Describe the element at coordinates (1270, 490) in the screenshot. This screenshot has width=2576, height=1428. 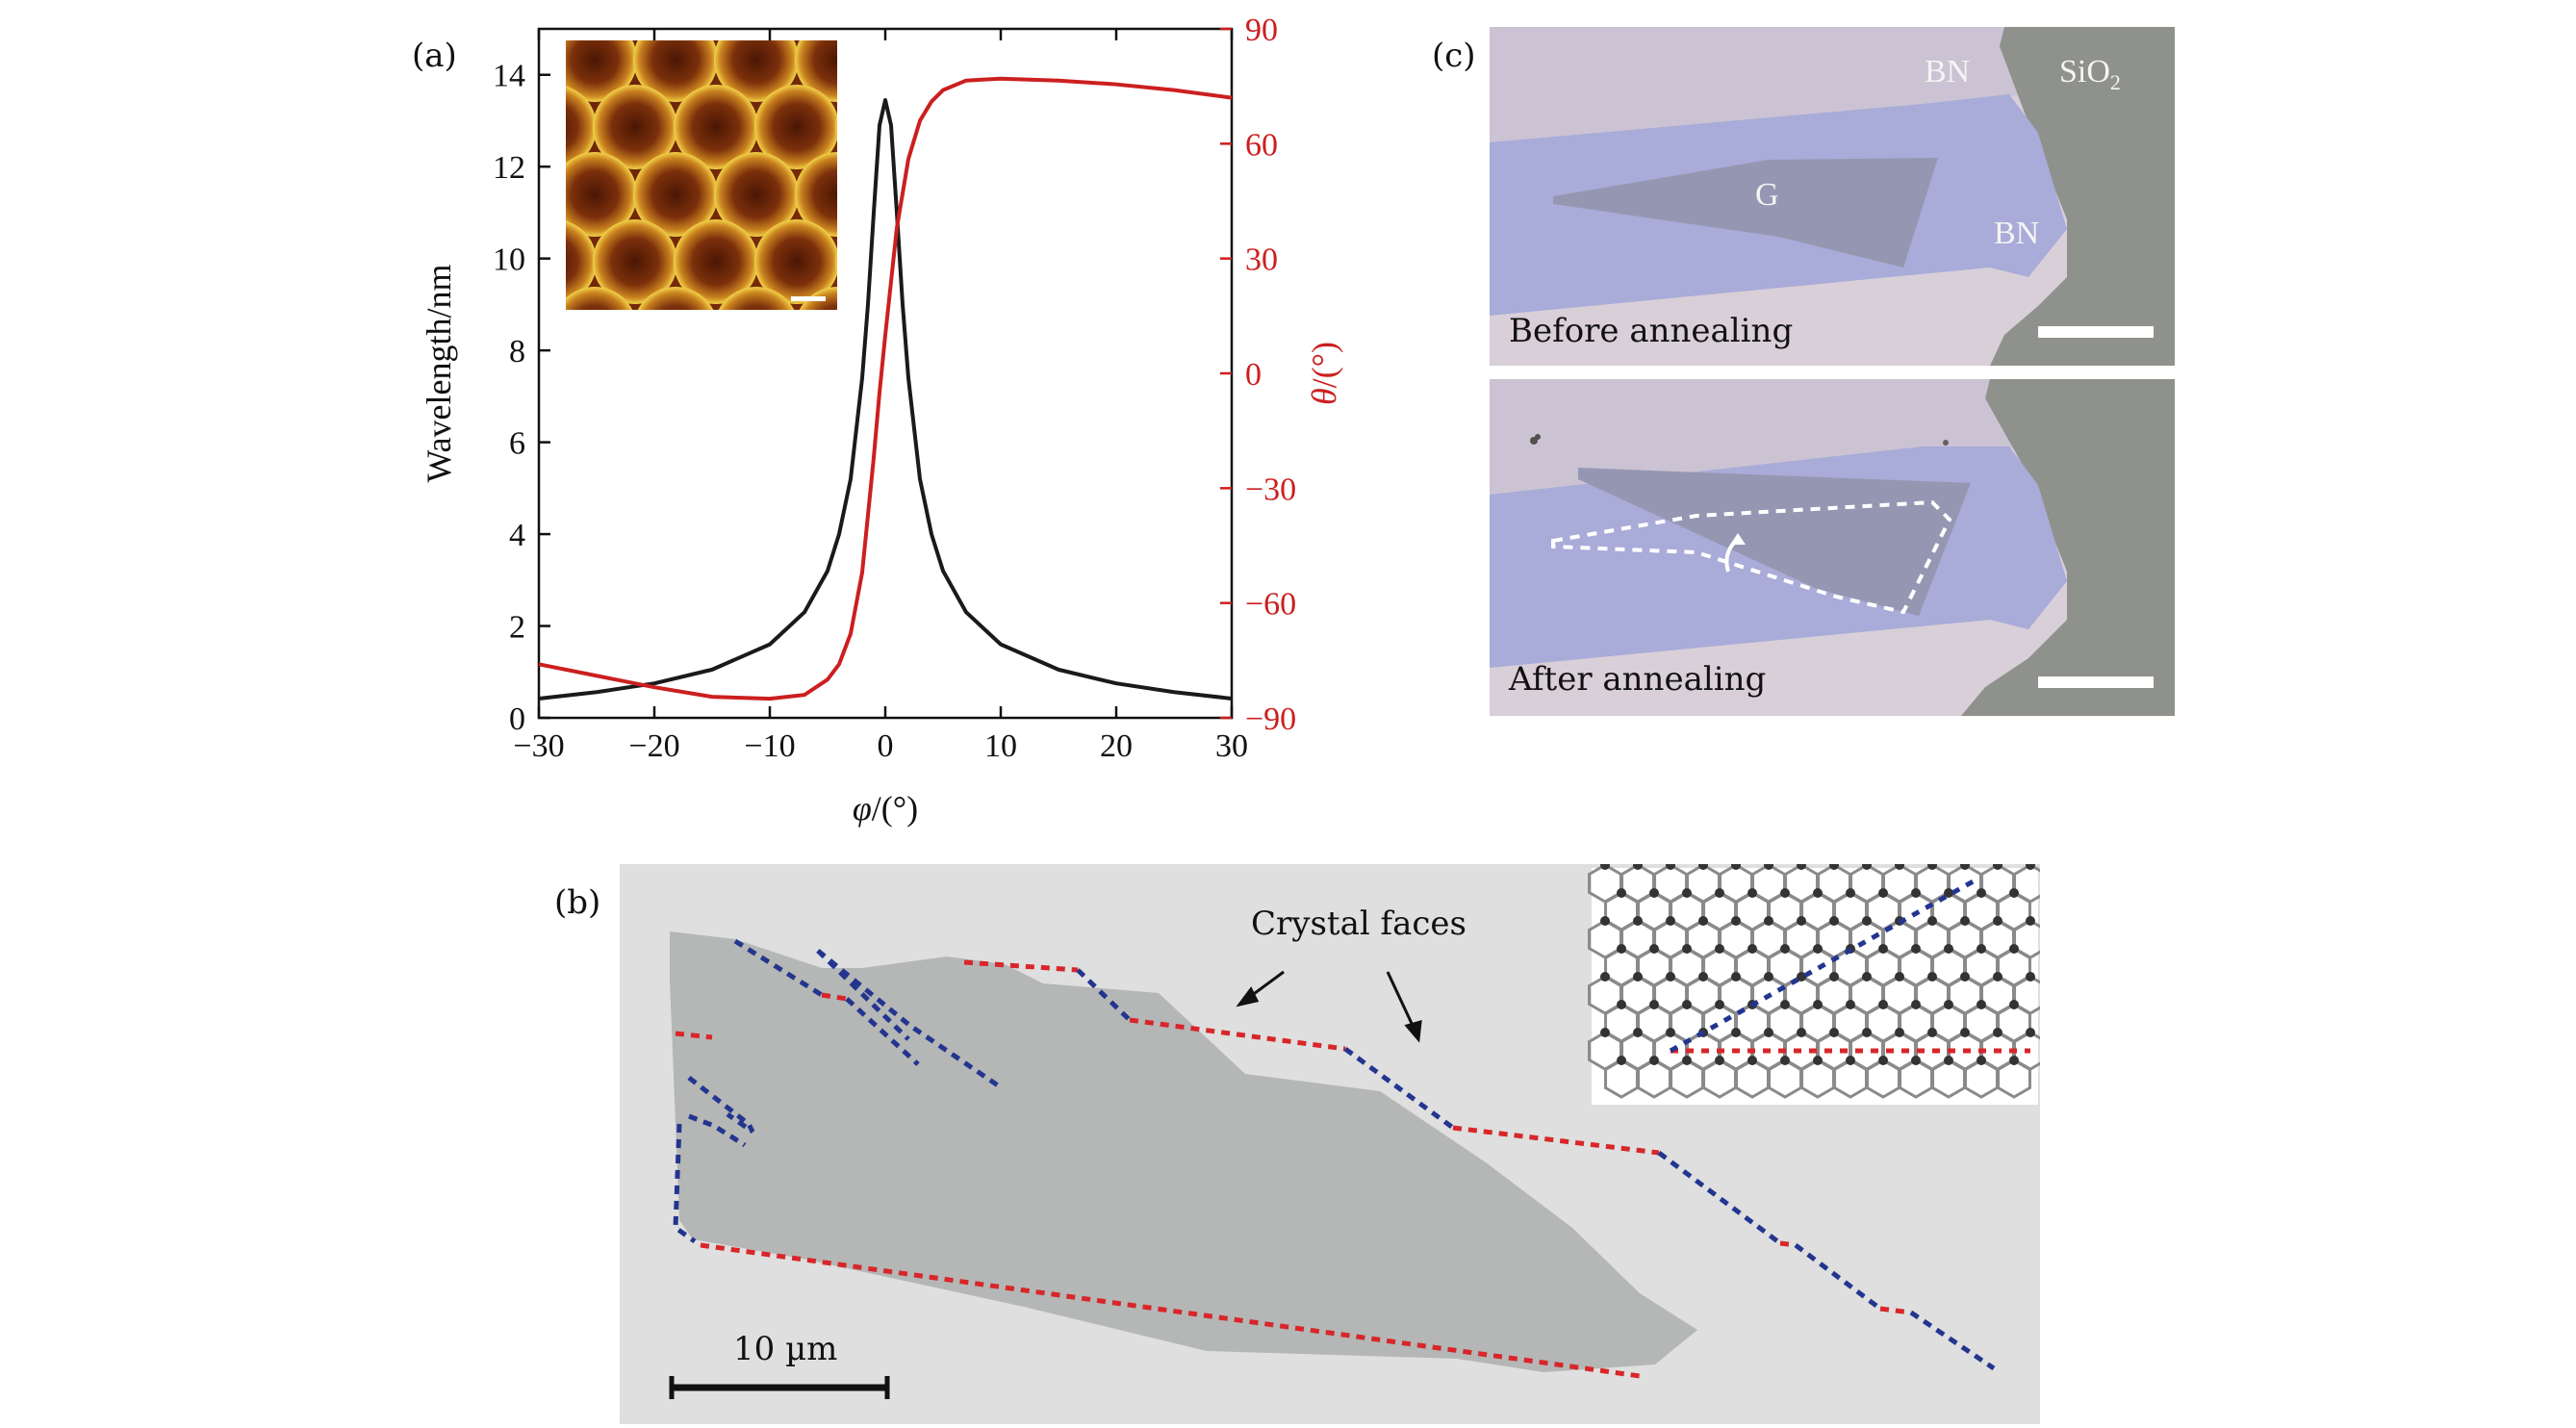
I see `y-right-tick-label: −30` at that location.